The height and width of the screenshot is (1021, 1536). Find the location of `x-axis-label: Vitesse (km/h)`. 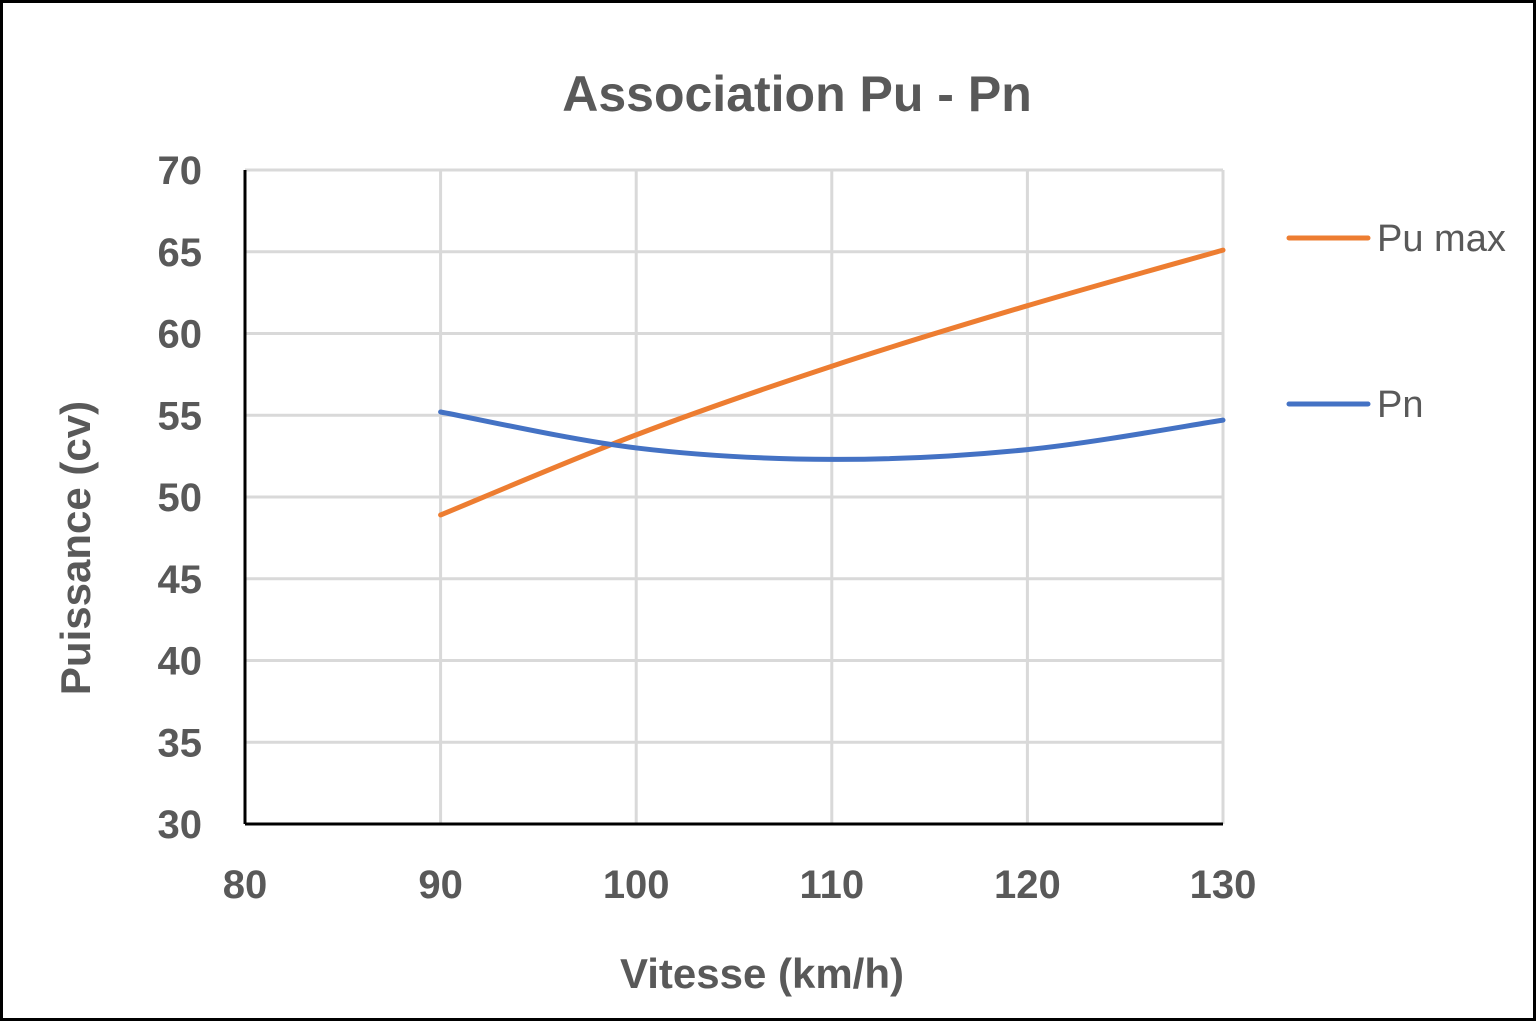

x-axis-label: Vitesse (km/h) is located at coordinates (762, 973).